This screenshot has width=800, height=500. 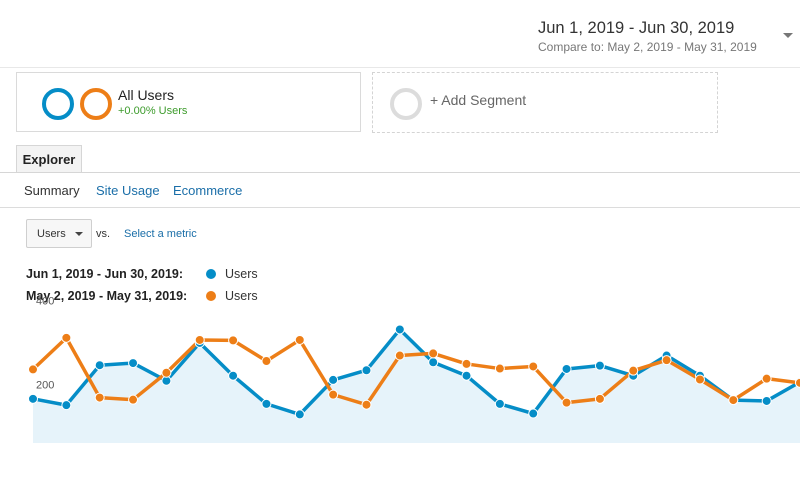 I want to click on subnav-ecommerce: Ecommerce, so click(x=208, y=190).